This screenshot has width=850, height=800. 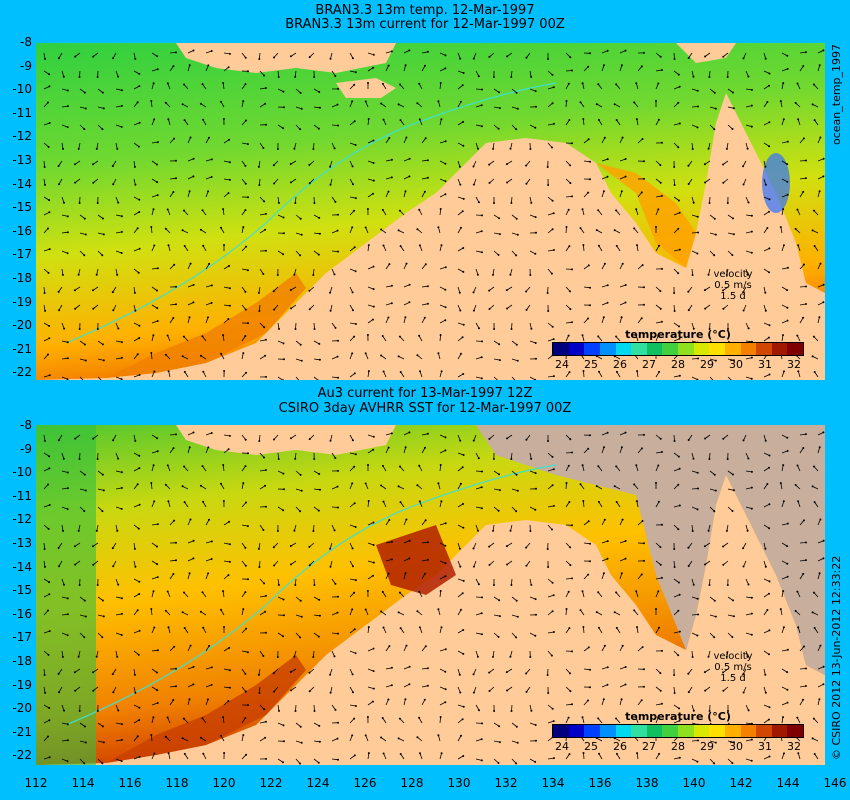 What do you see at coordinates (776, 183) in the screenshot?
I see `model-cold-patch` at bounding box center [776, 183].